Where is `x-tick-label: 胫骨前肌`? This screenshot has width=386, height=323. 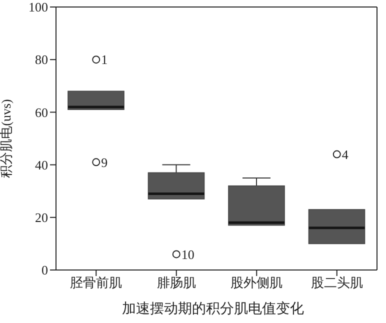
x-tick-label: 胫骨前肌 is located at coordinates (96, 282).